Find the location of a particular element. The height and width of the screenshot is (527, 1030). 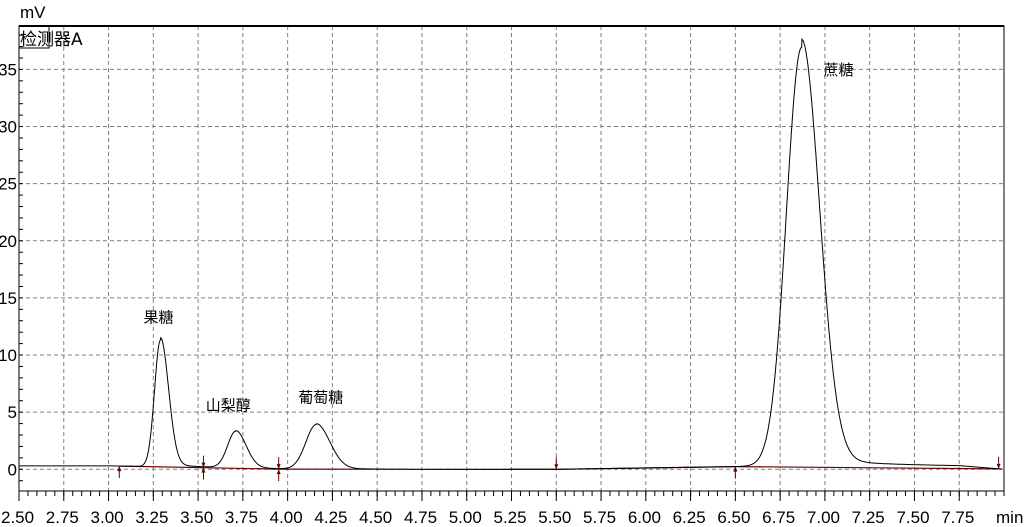

y-tick-label: 15 is located at coordinates (8, 298).